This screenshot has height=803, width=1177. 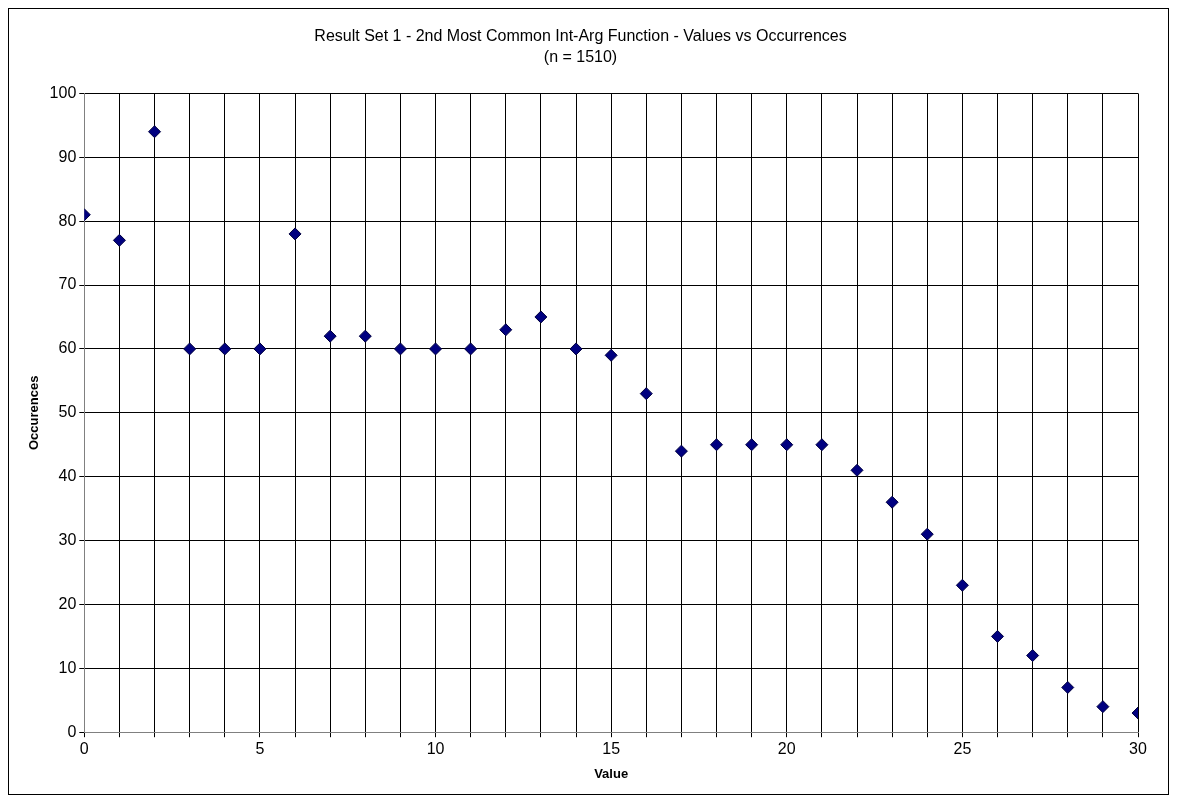 I want to click on y-tick-label: 80, so click(x=67, y=220).